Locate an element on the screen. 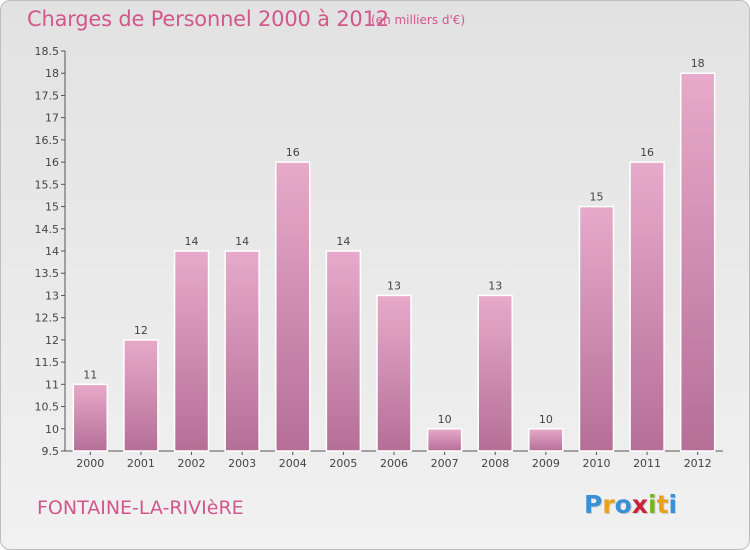  logo-letter: t is located at coordinates (662, 504).